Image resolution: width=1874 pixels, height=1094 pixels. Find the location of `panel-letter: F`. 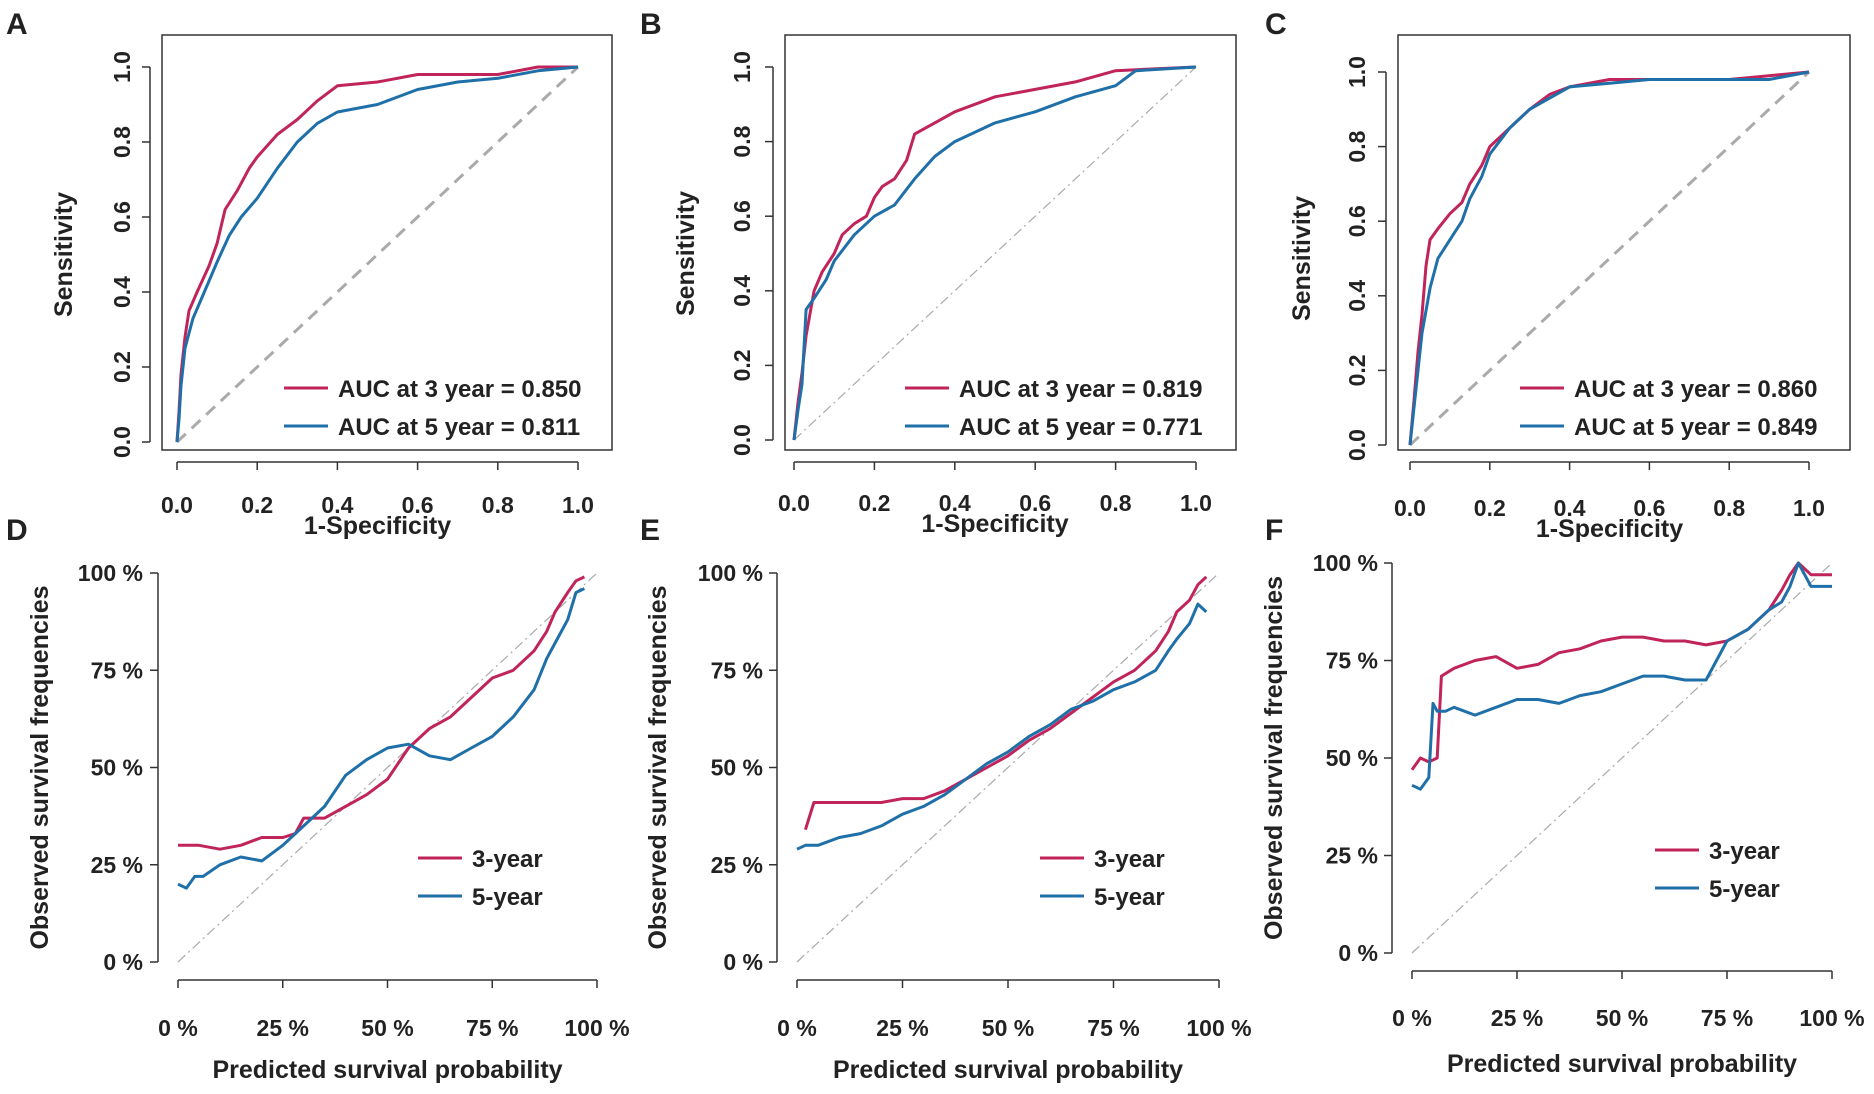

panel-letter: F is located at coordinates (1274, 530).